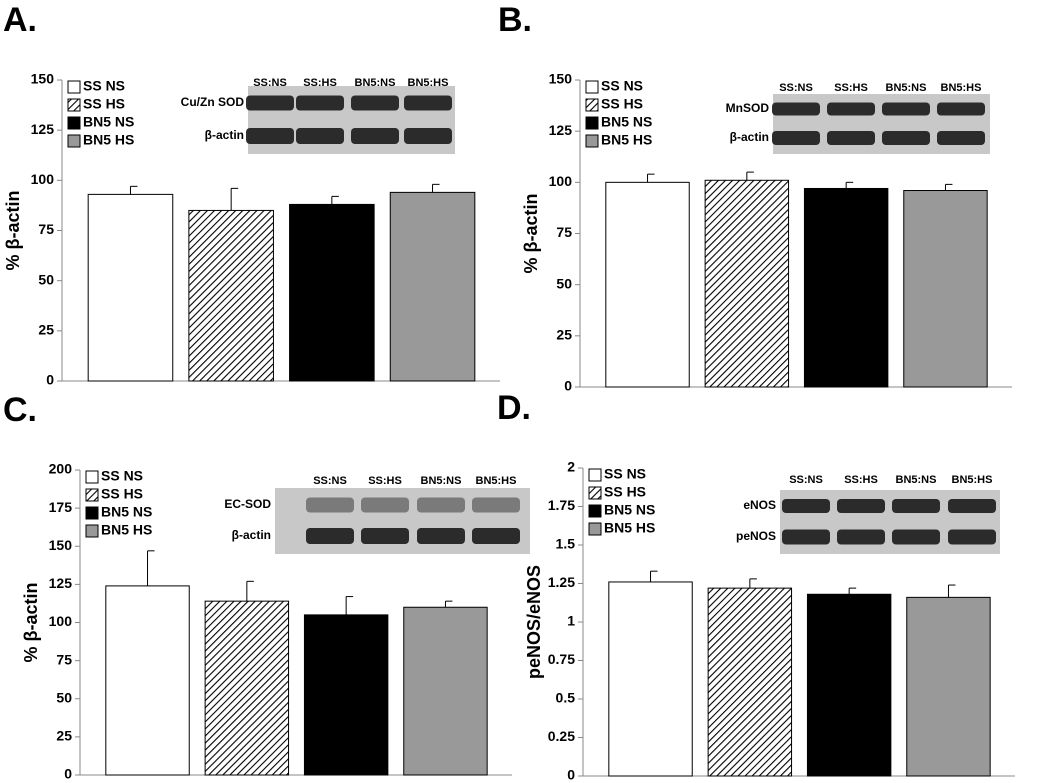 This screenshot has width=1050, height=783. I want to click on y-tick-label: 25, so click(64, 736).